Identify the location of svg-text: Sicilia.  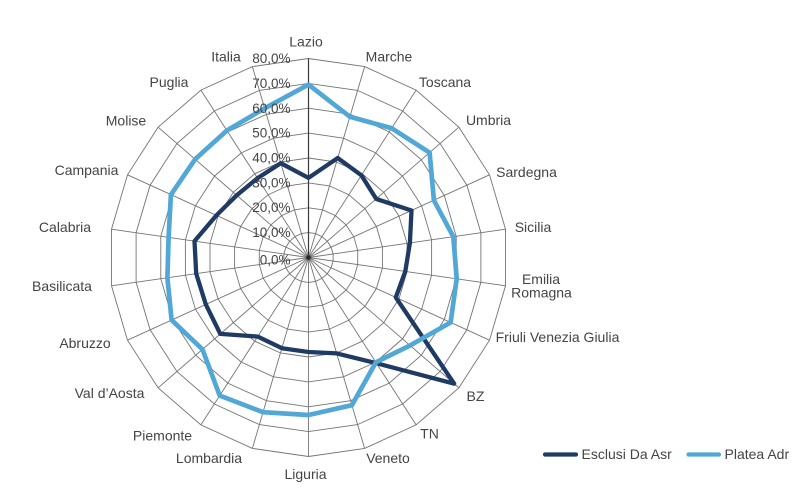
(533, 227).